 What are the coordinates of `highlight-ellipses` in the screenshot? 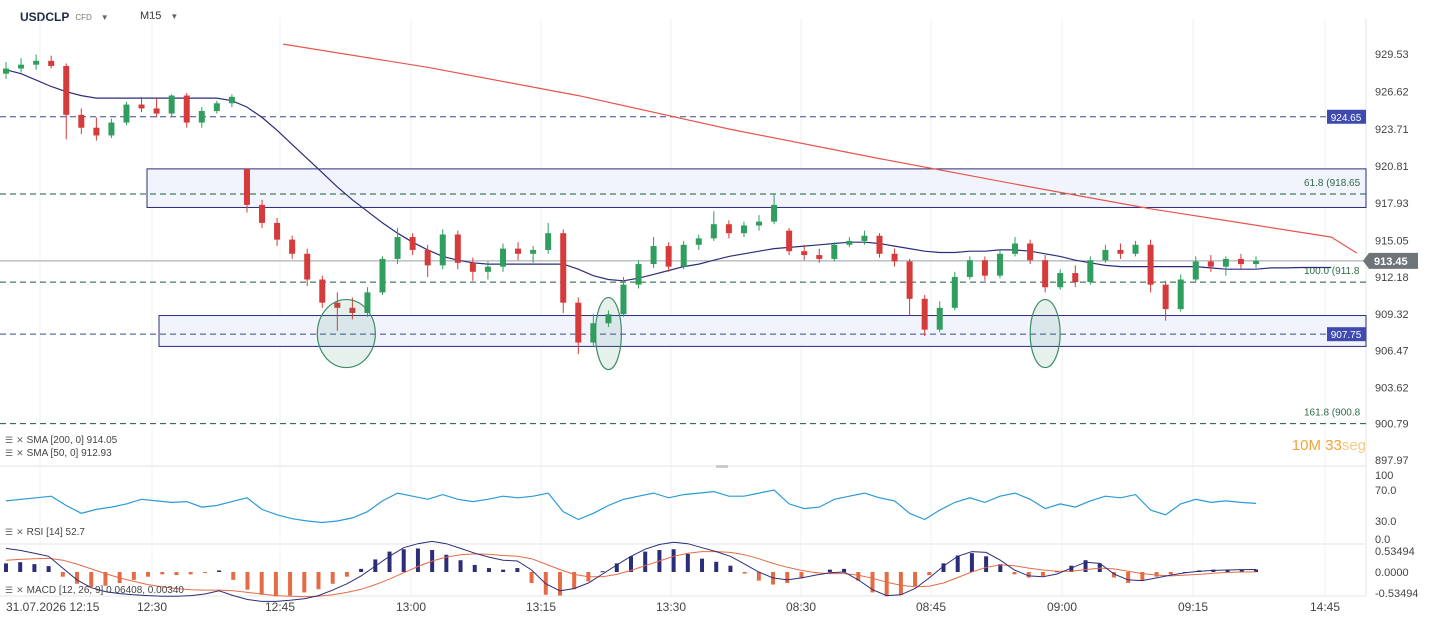 It's located at (688, 333).